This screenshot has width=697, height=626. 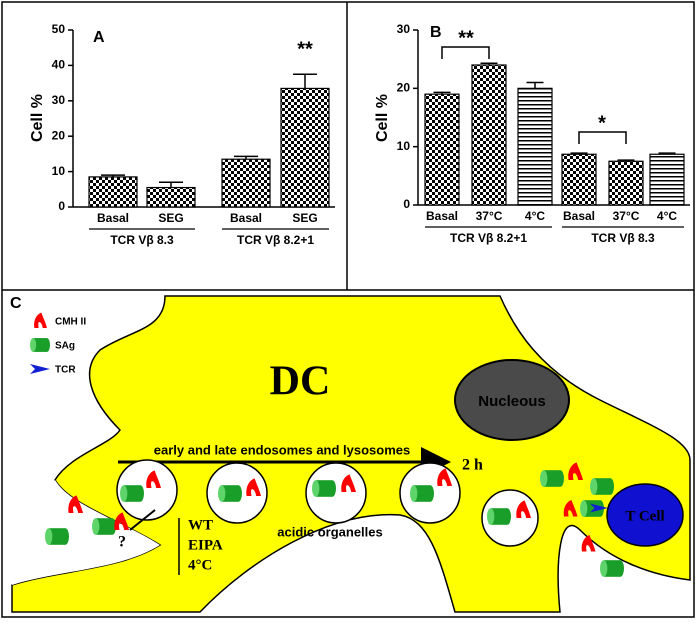 I want to click on cell-label: DC, so click(x=300, y=382).